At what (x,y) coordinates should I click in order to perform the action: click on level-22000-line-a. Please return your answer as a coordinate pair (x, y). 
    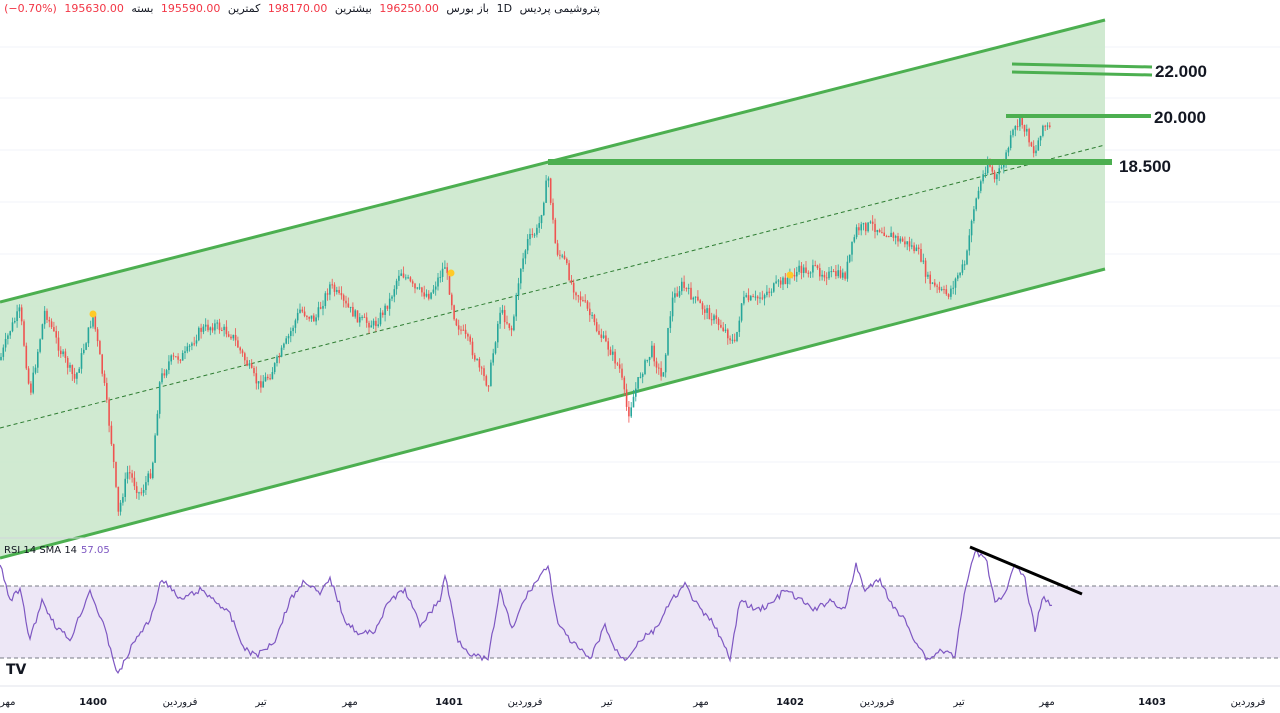
    Looking at the image, I should click on (1082, 65).